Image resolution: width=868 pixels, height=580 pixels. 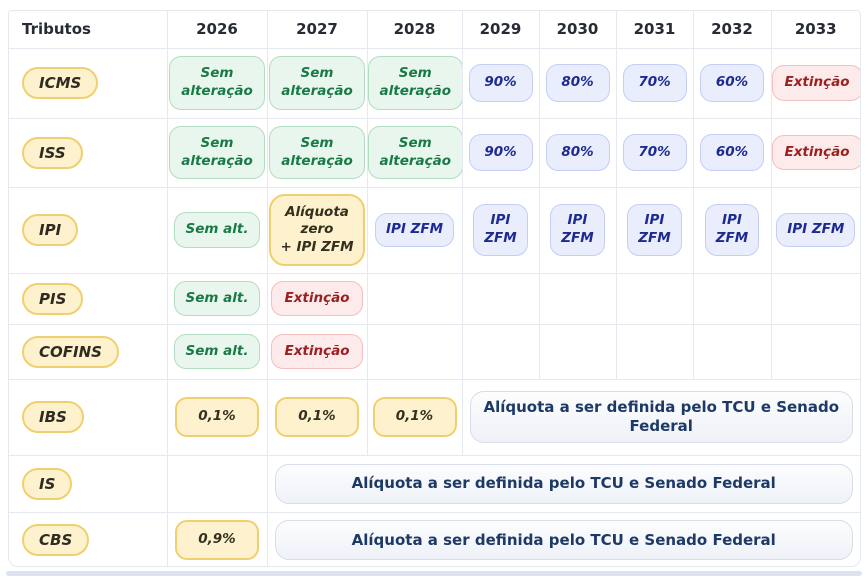 I want to click on column-header-2029: 2029, so click(x=501, y=30).